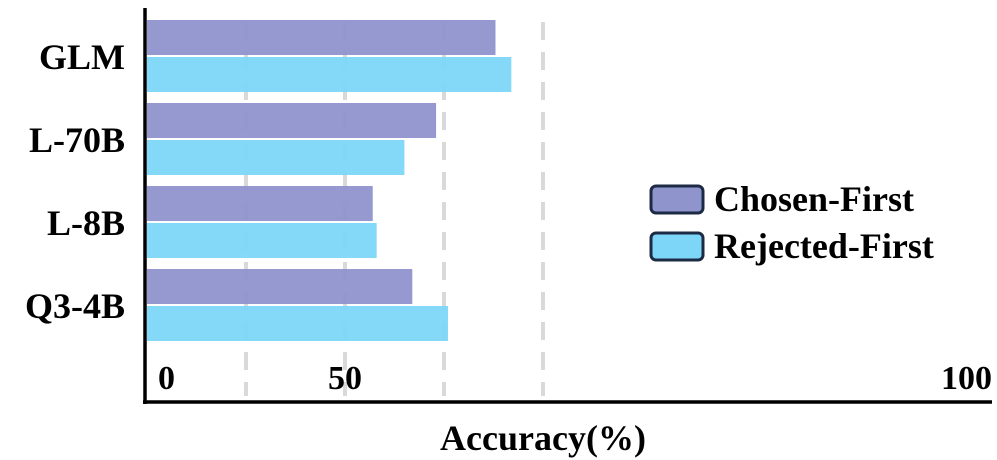  Describe the element at coordinates (329, 74) in the screenshot. I see `bar-GLM-Rejected-First` at that location.